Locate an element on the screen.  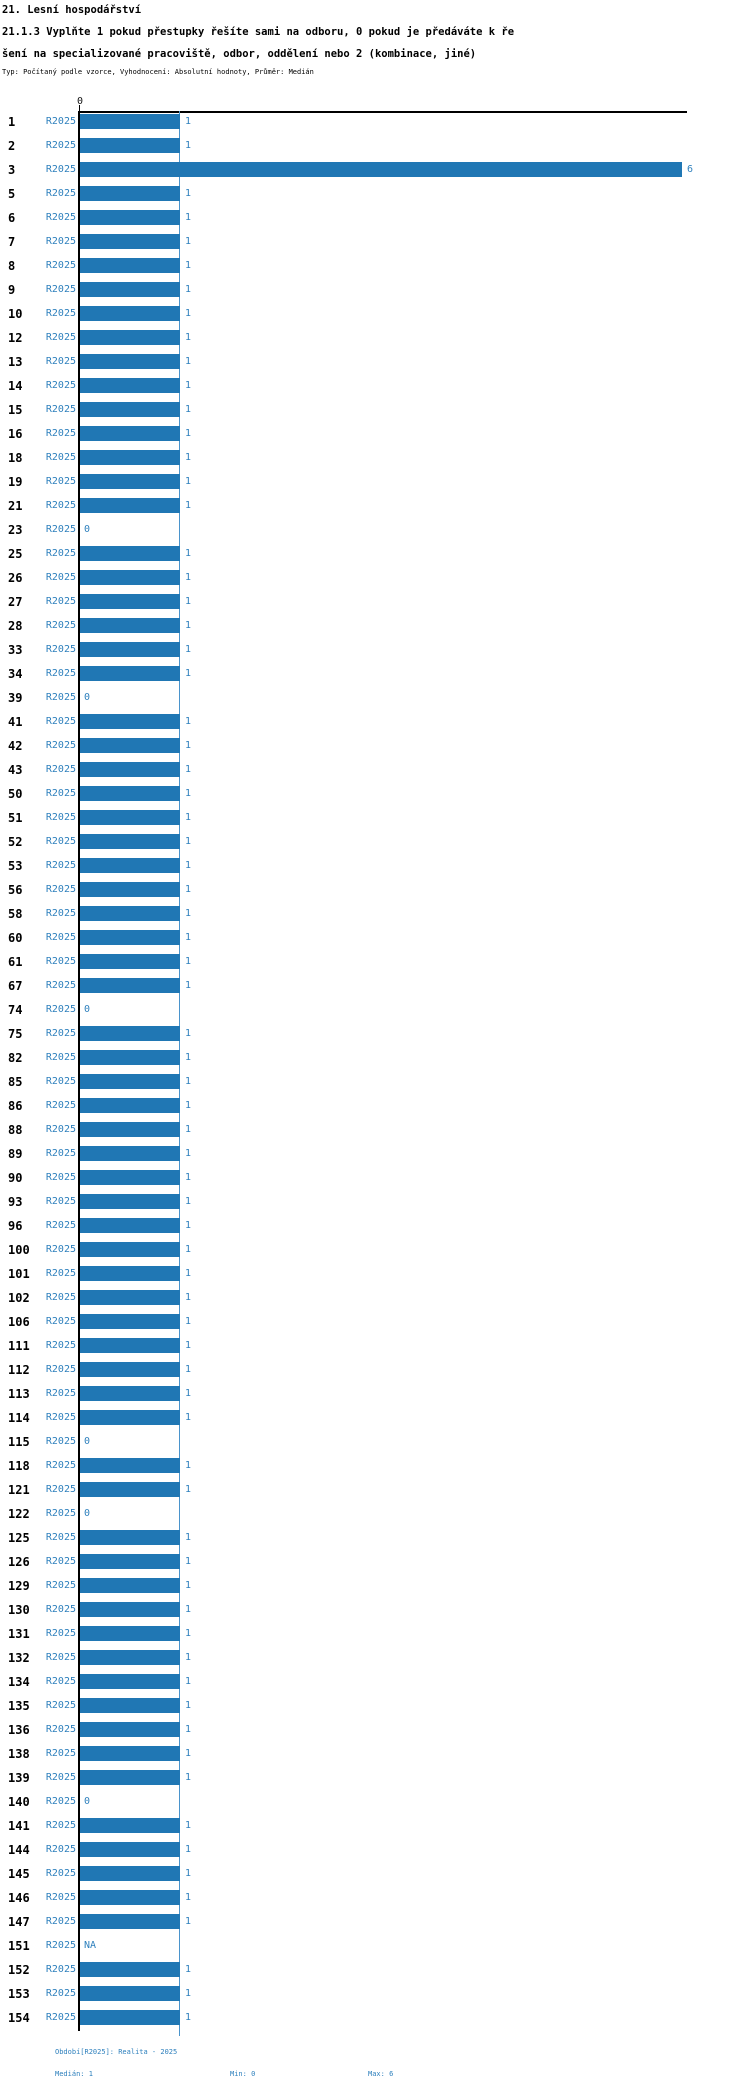
row-id-label: 16 is located at coordinates (15, 434).